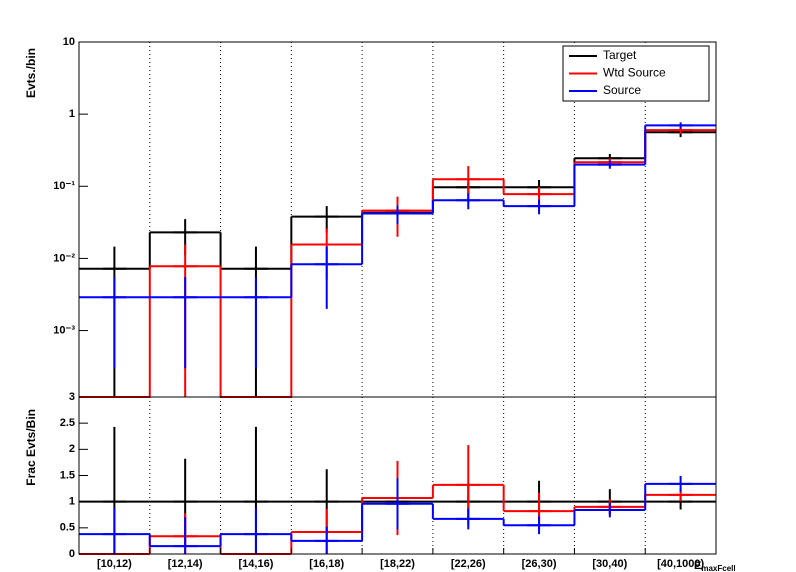 This screenshot has width=796, height=572. I want to click on y-tick-label: 10⁻², so click(64, 258).